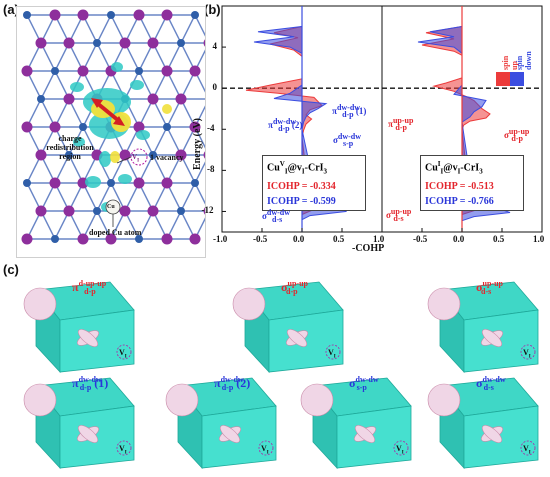  I want to click on left-box-title: CuVI@vI-CrI3, so click(297, 168).